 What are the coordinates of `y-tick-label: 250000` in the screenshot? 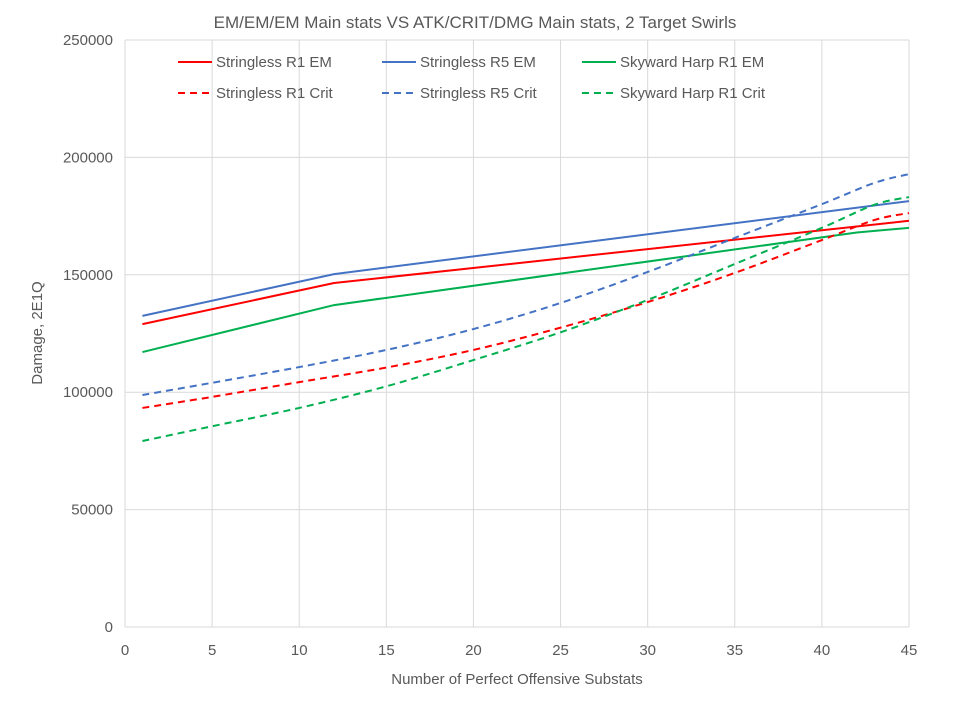 It's located at (88, 40).